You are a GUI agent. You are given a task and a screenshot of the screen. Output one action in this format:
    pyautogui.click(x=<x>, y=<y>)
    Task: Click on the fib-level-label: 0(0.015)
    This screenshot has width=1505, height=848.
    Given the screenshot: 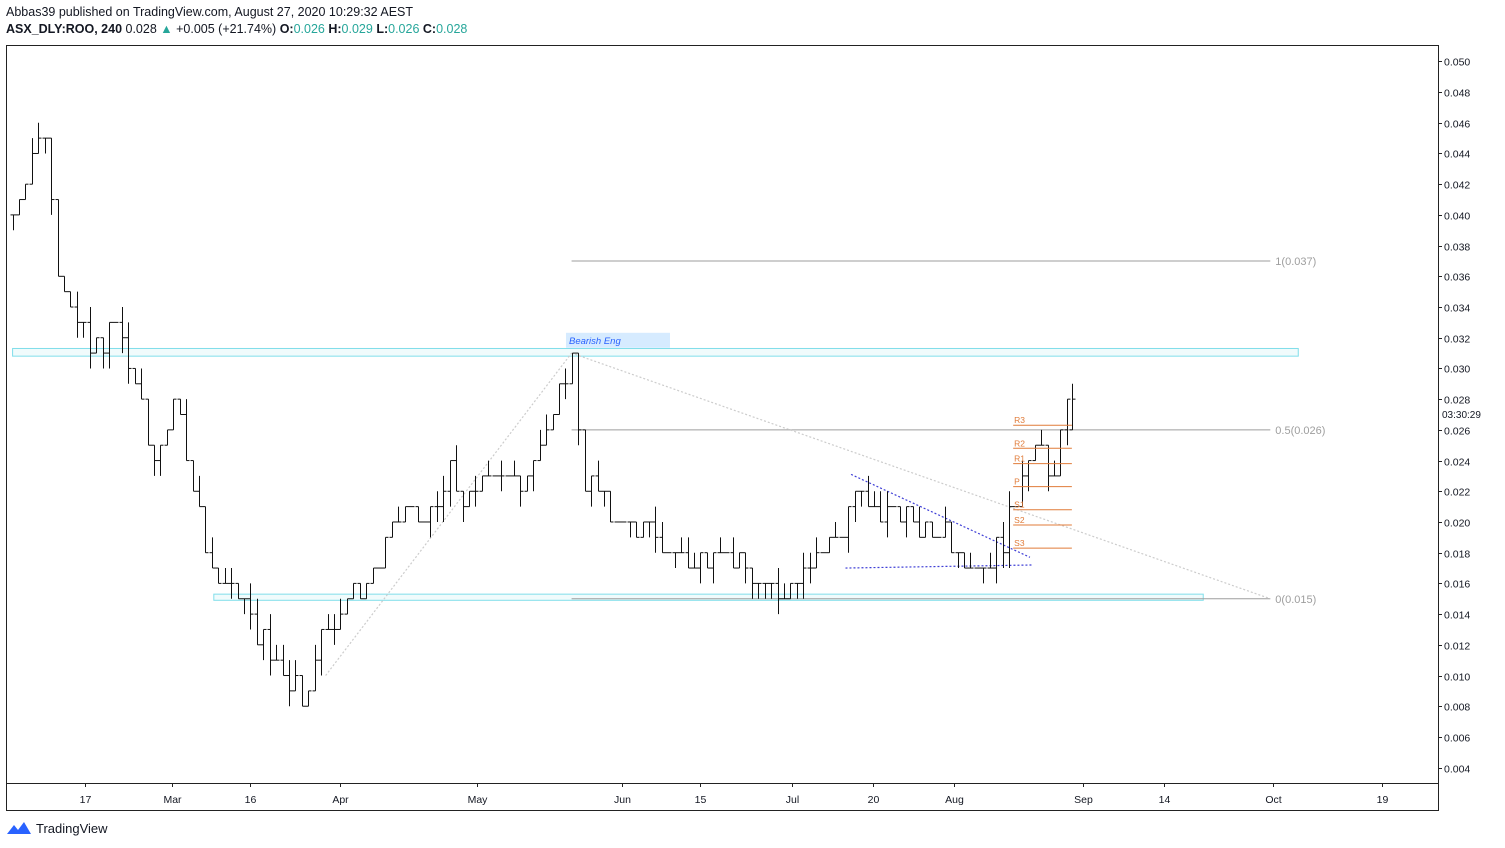 What is the action you would take?
    pyautogui.click(x=1295, y=600)
    